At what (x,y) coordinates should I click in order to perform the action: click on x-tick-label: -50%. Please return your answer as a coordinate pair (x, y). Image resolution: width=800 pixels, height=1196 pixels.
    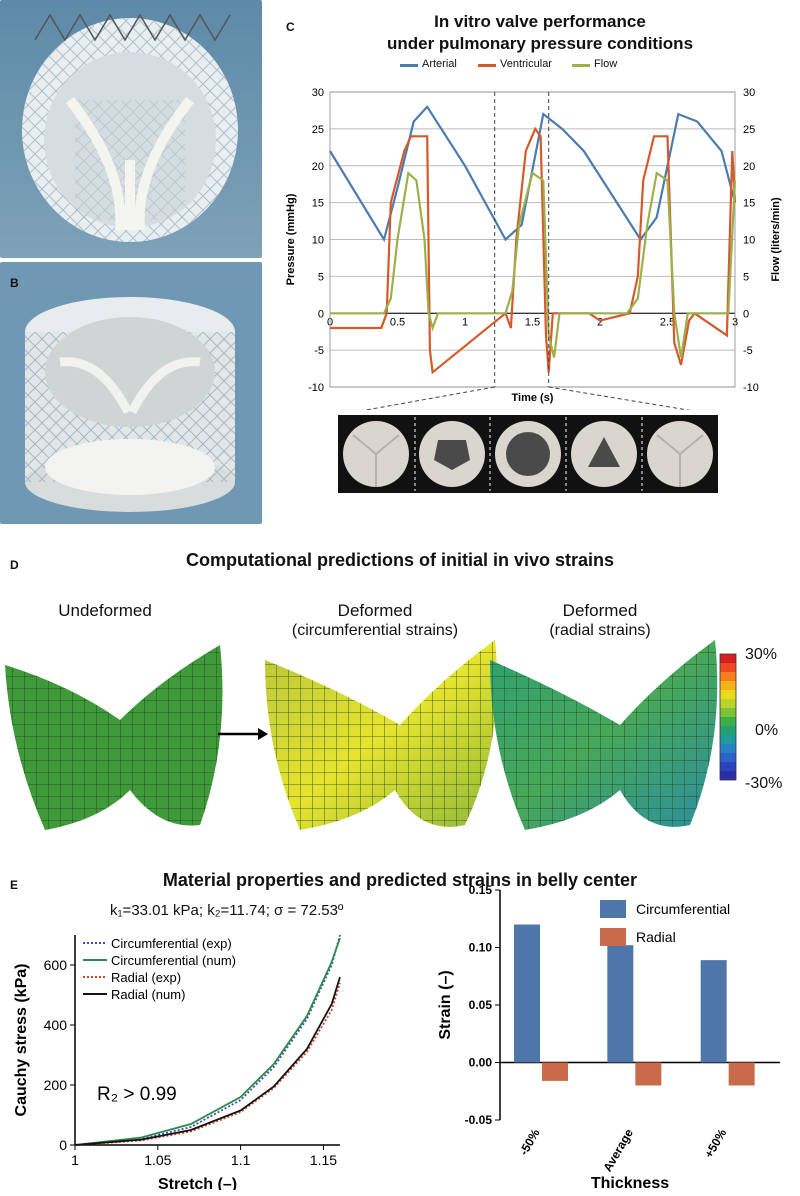
    Looking at the image, I should click on (529, 1142).